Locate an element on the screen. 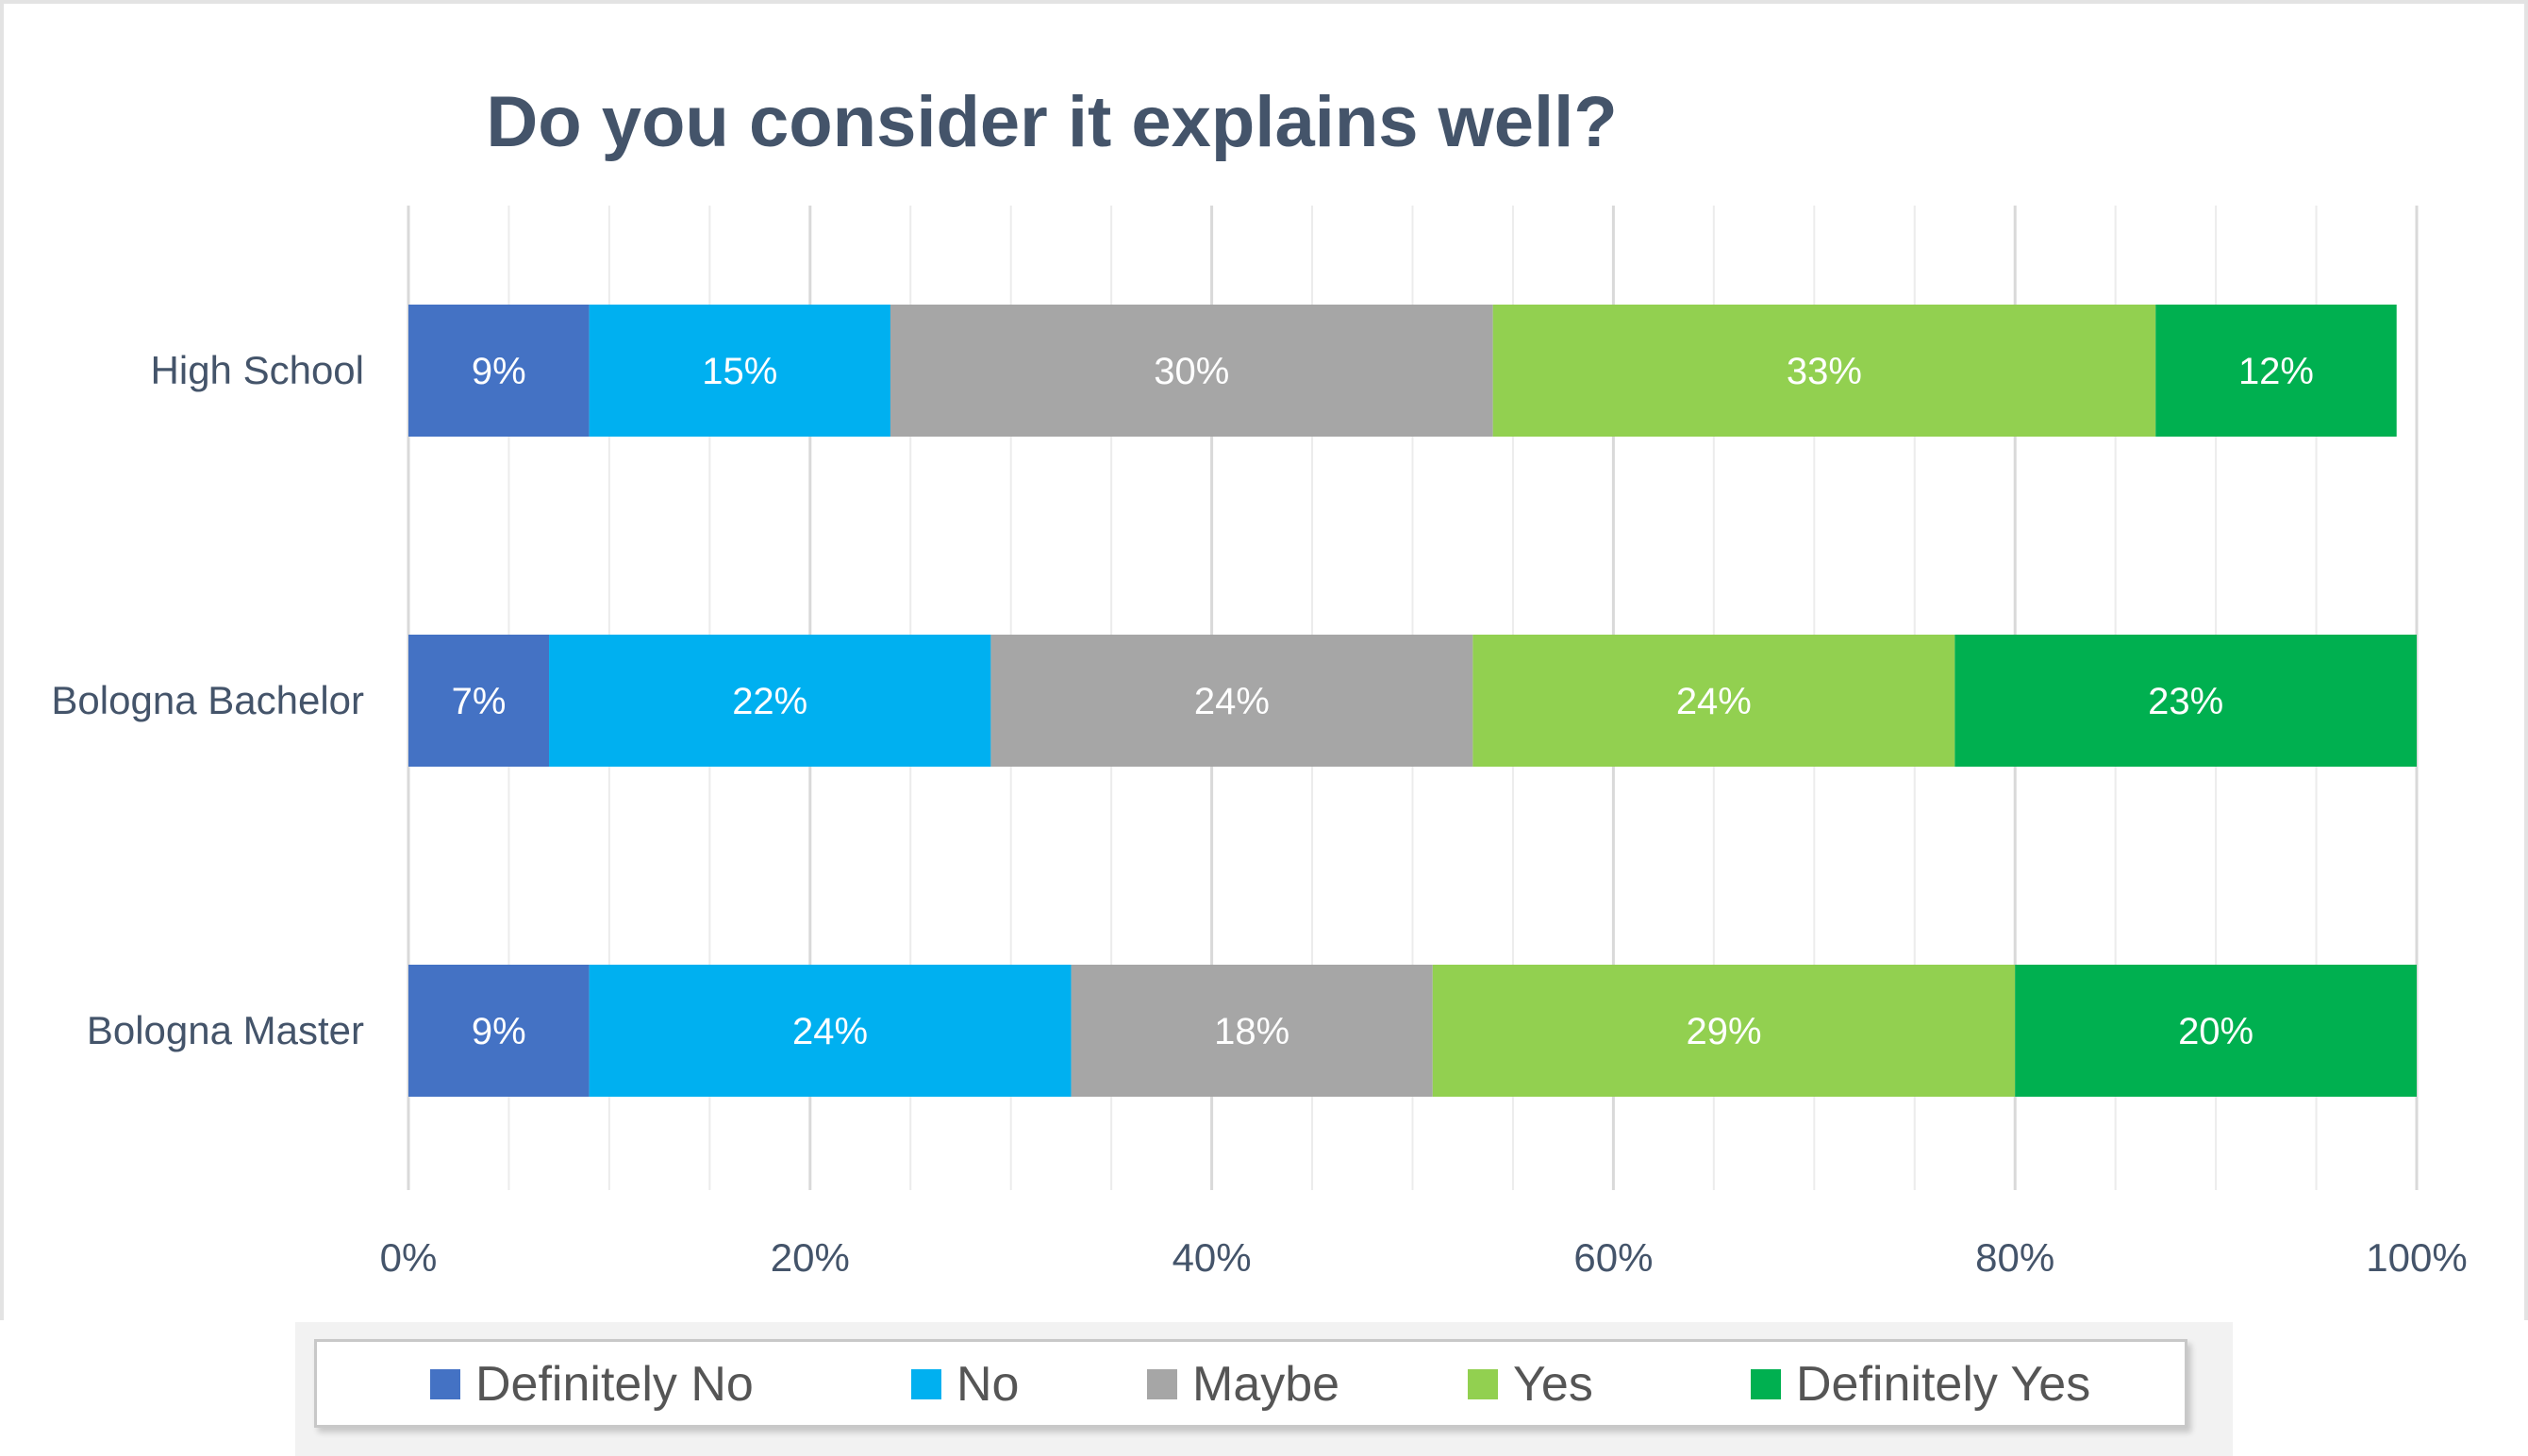 Image resolution: width=2528 pixels, height=1456 pixels. legend-item: Maybe is located at coordinates (1243, 1384).